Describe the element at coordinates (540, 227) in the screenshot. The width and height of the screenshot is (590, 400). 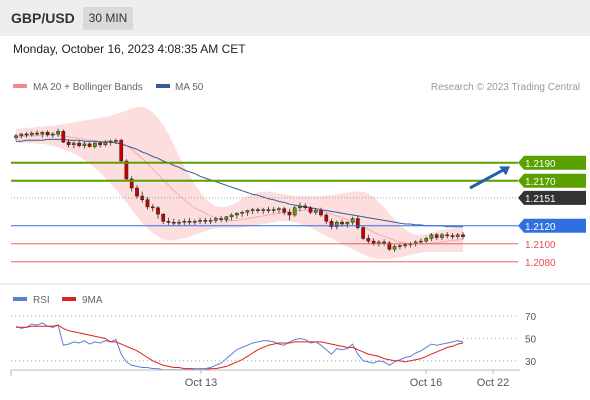
I see `price-level-label: 1.2120` at that location.